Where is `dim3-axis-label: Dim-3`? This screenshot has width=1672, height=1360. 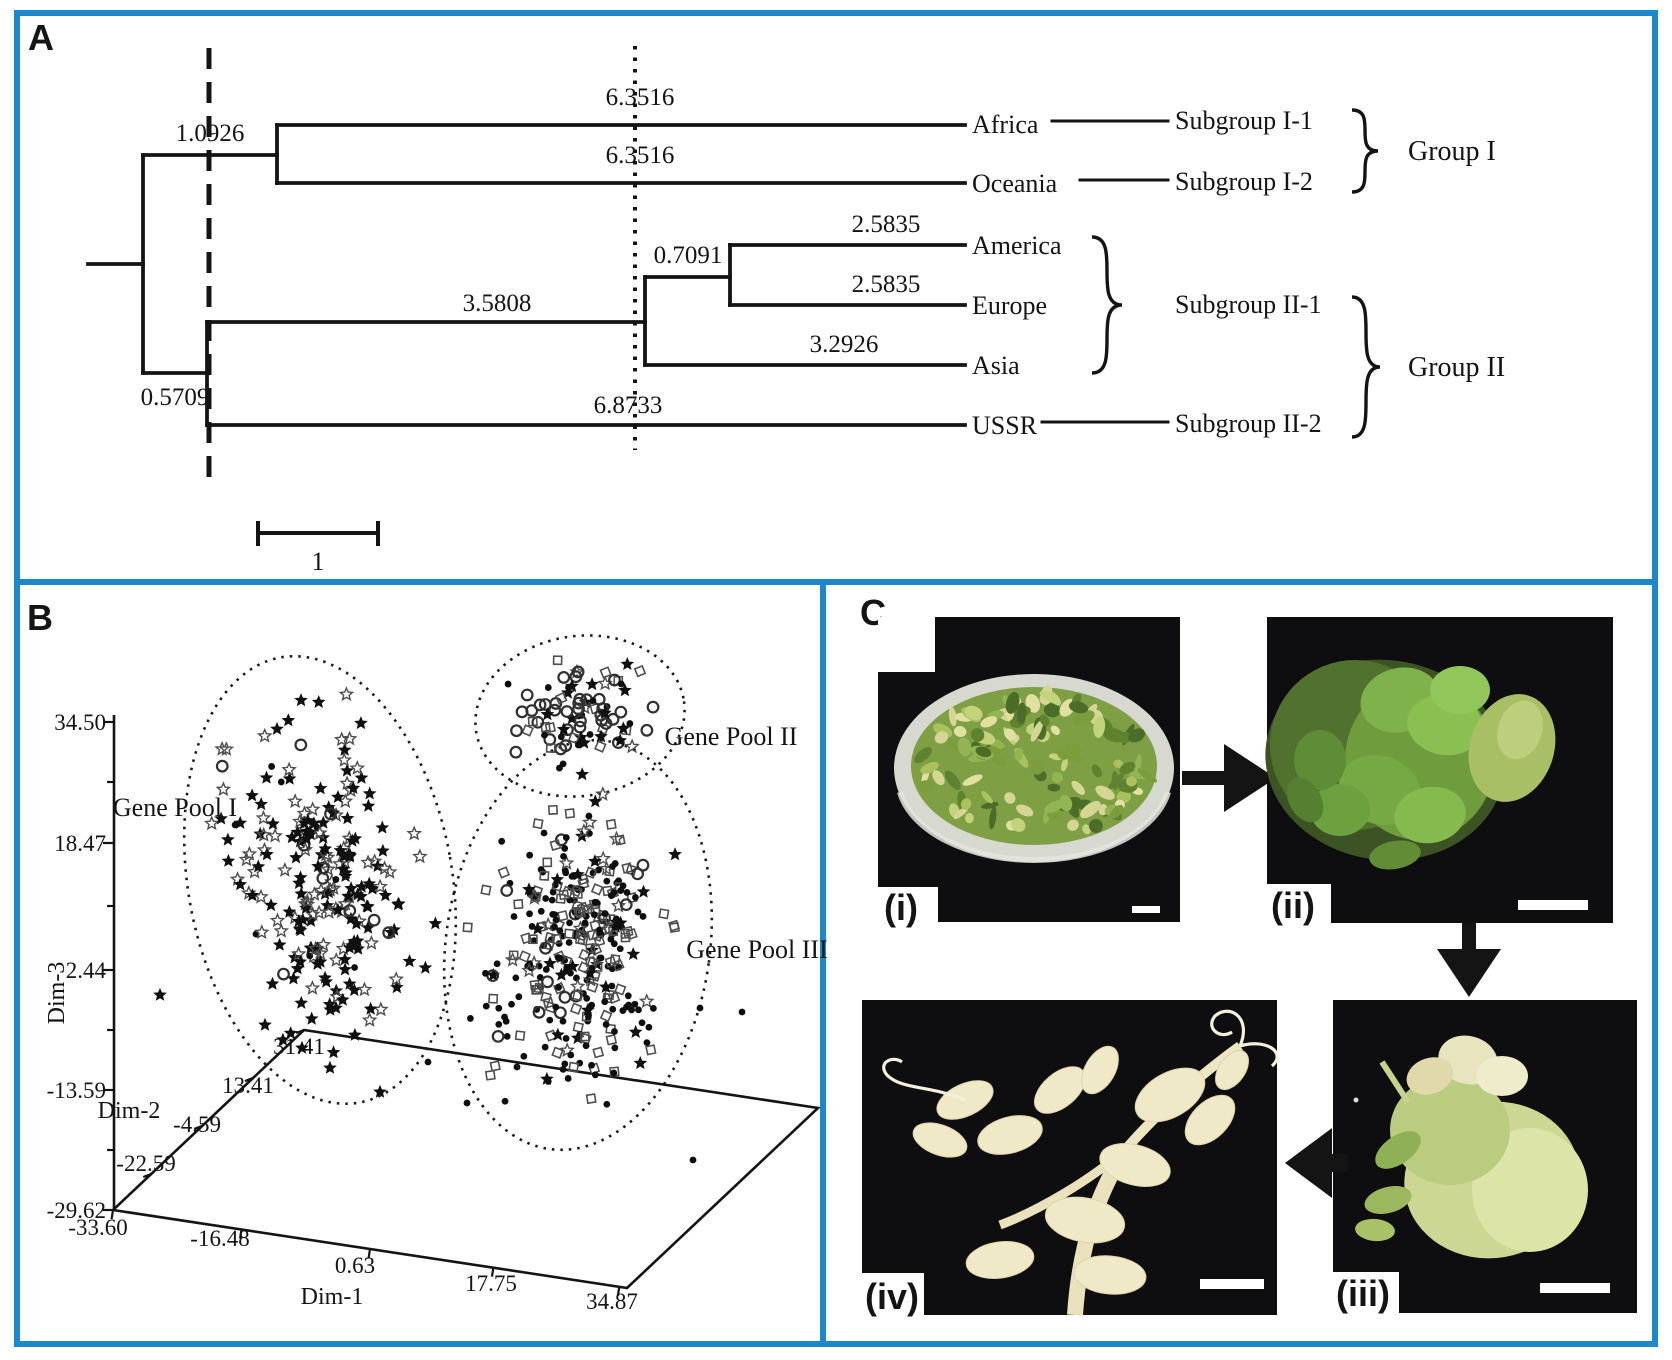
dim3-axis-label: Dim-3 is located at coordinates (57, 993).